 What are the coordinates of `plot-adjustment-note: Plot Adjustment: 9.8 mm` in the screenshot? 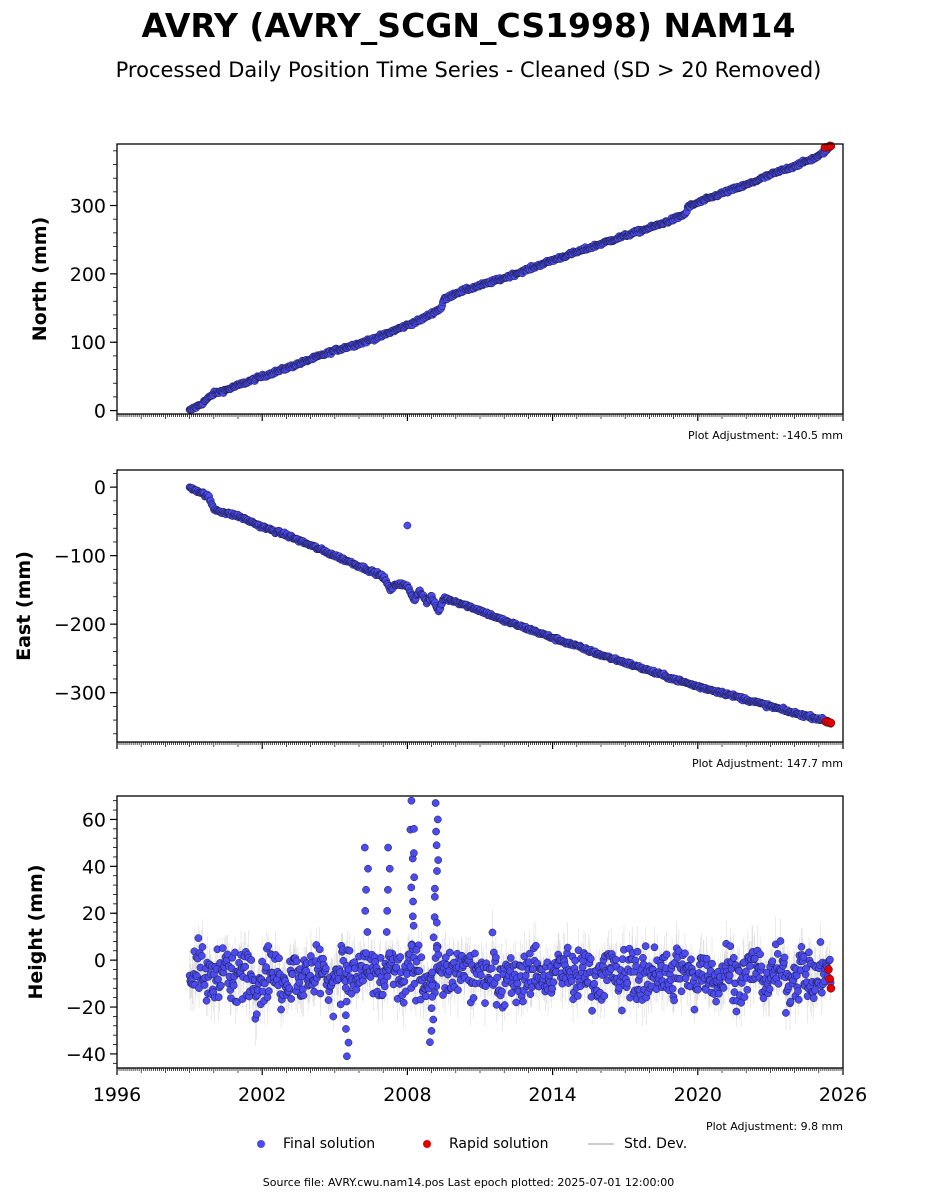 It's located at (774, 1126).